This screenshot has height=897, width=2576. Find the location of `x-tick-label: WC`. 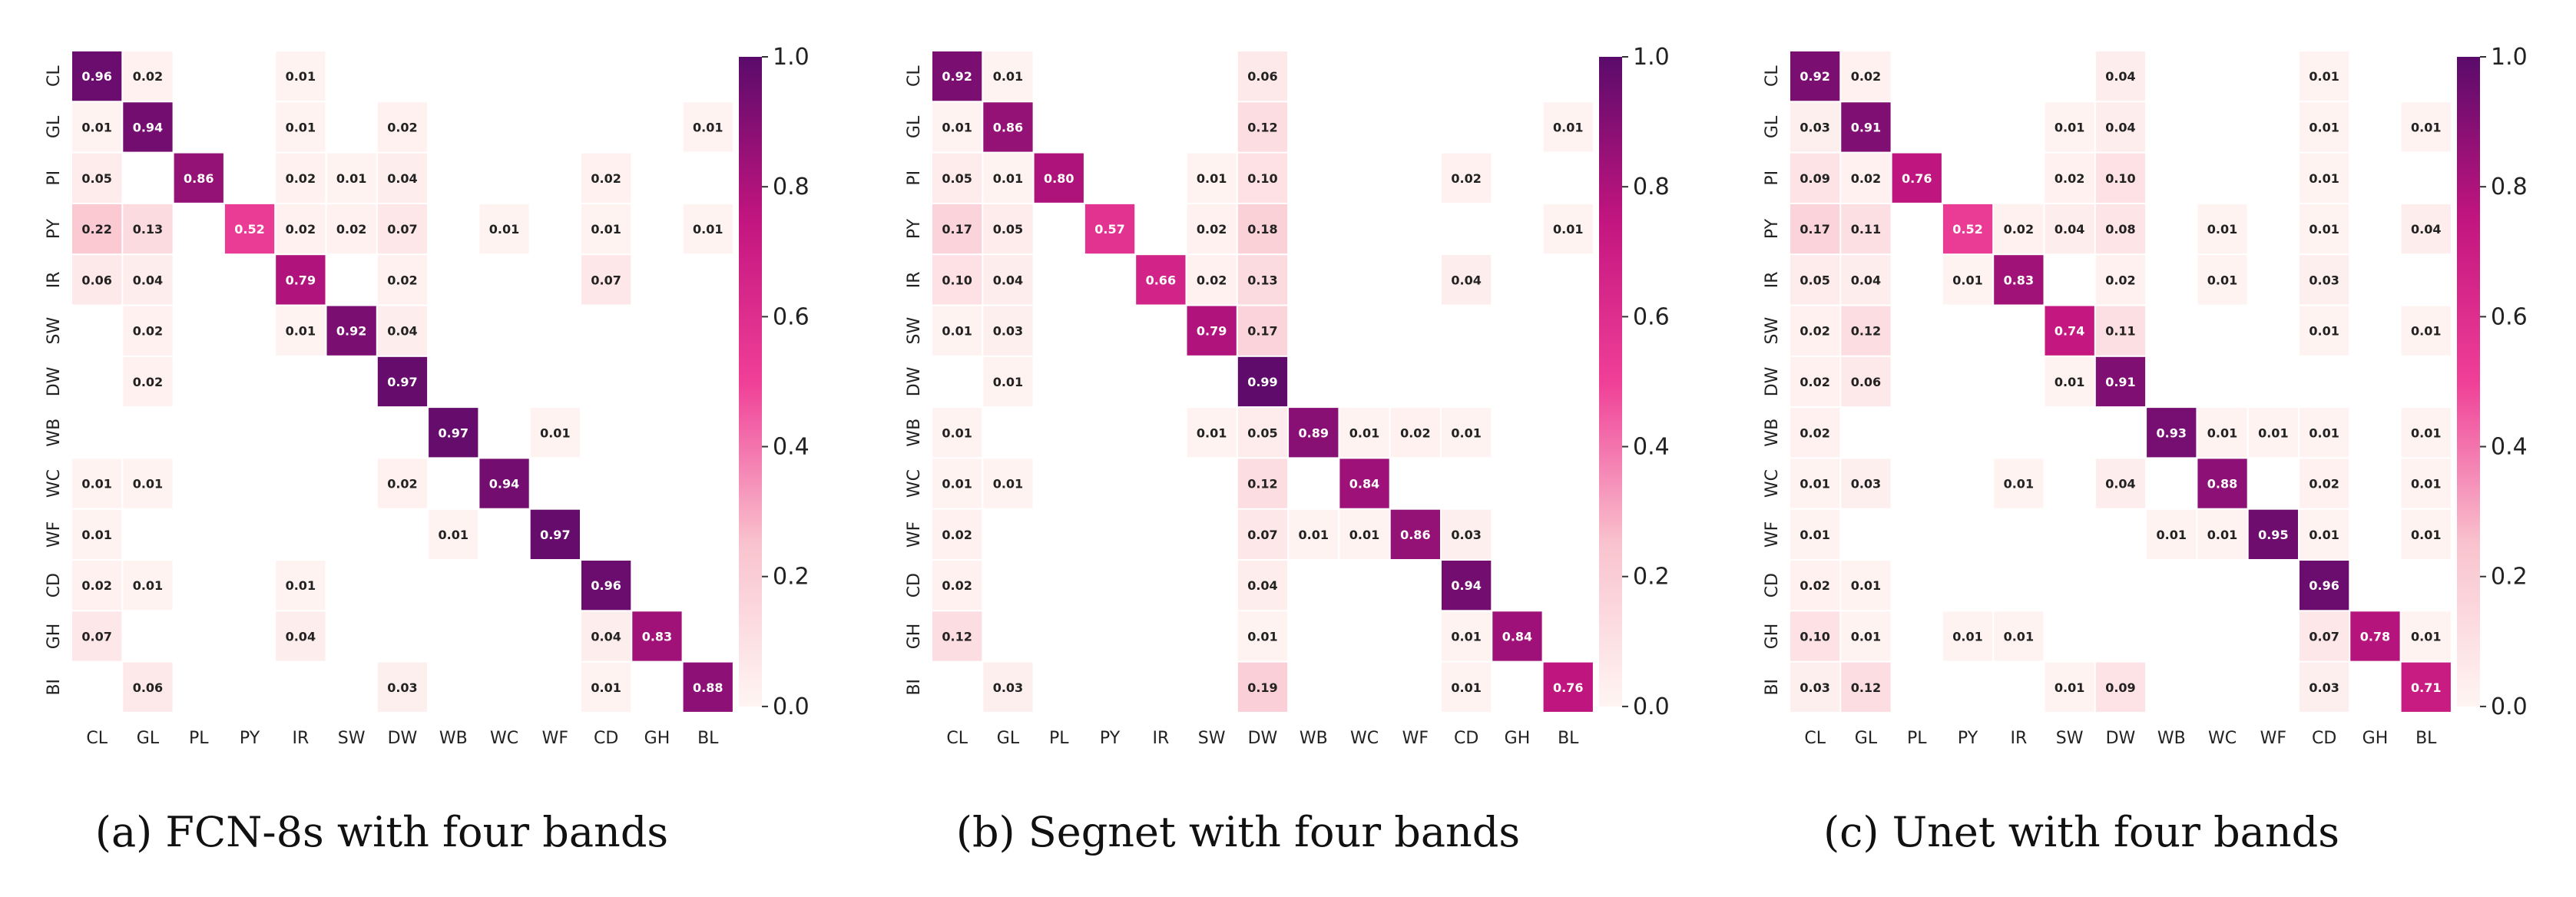

x-tick-label: WC is located at coordinates (504, 739).